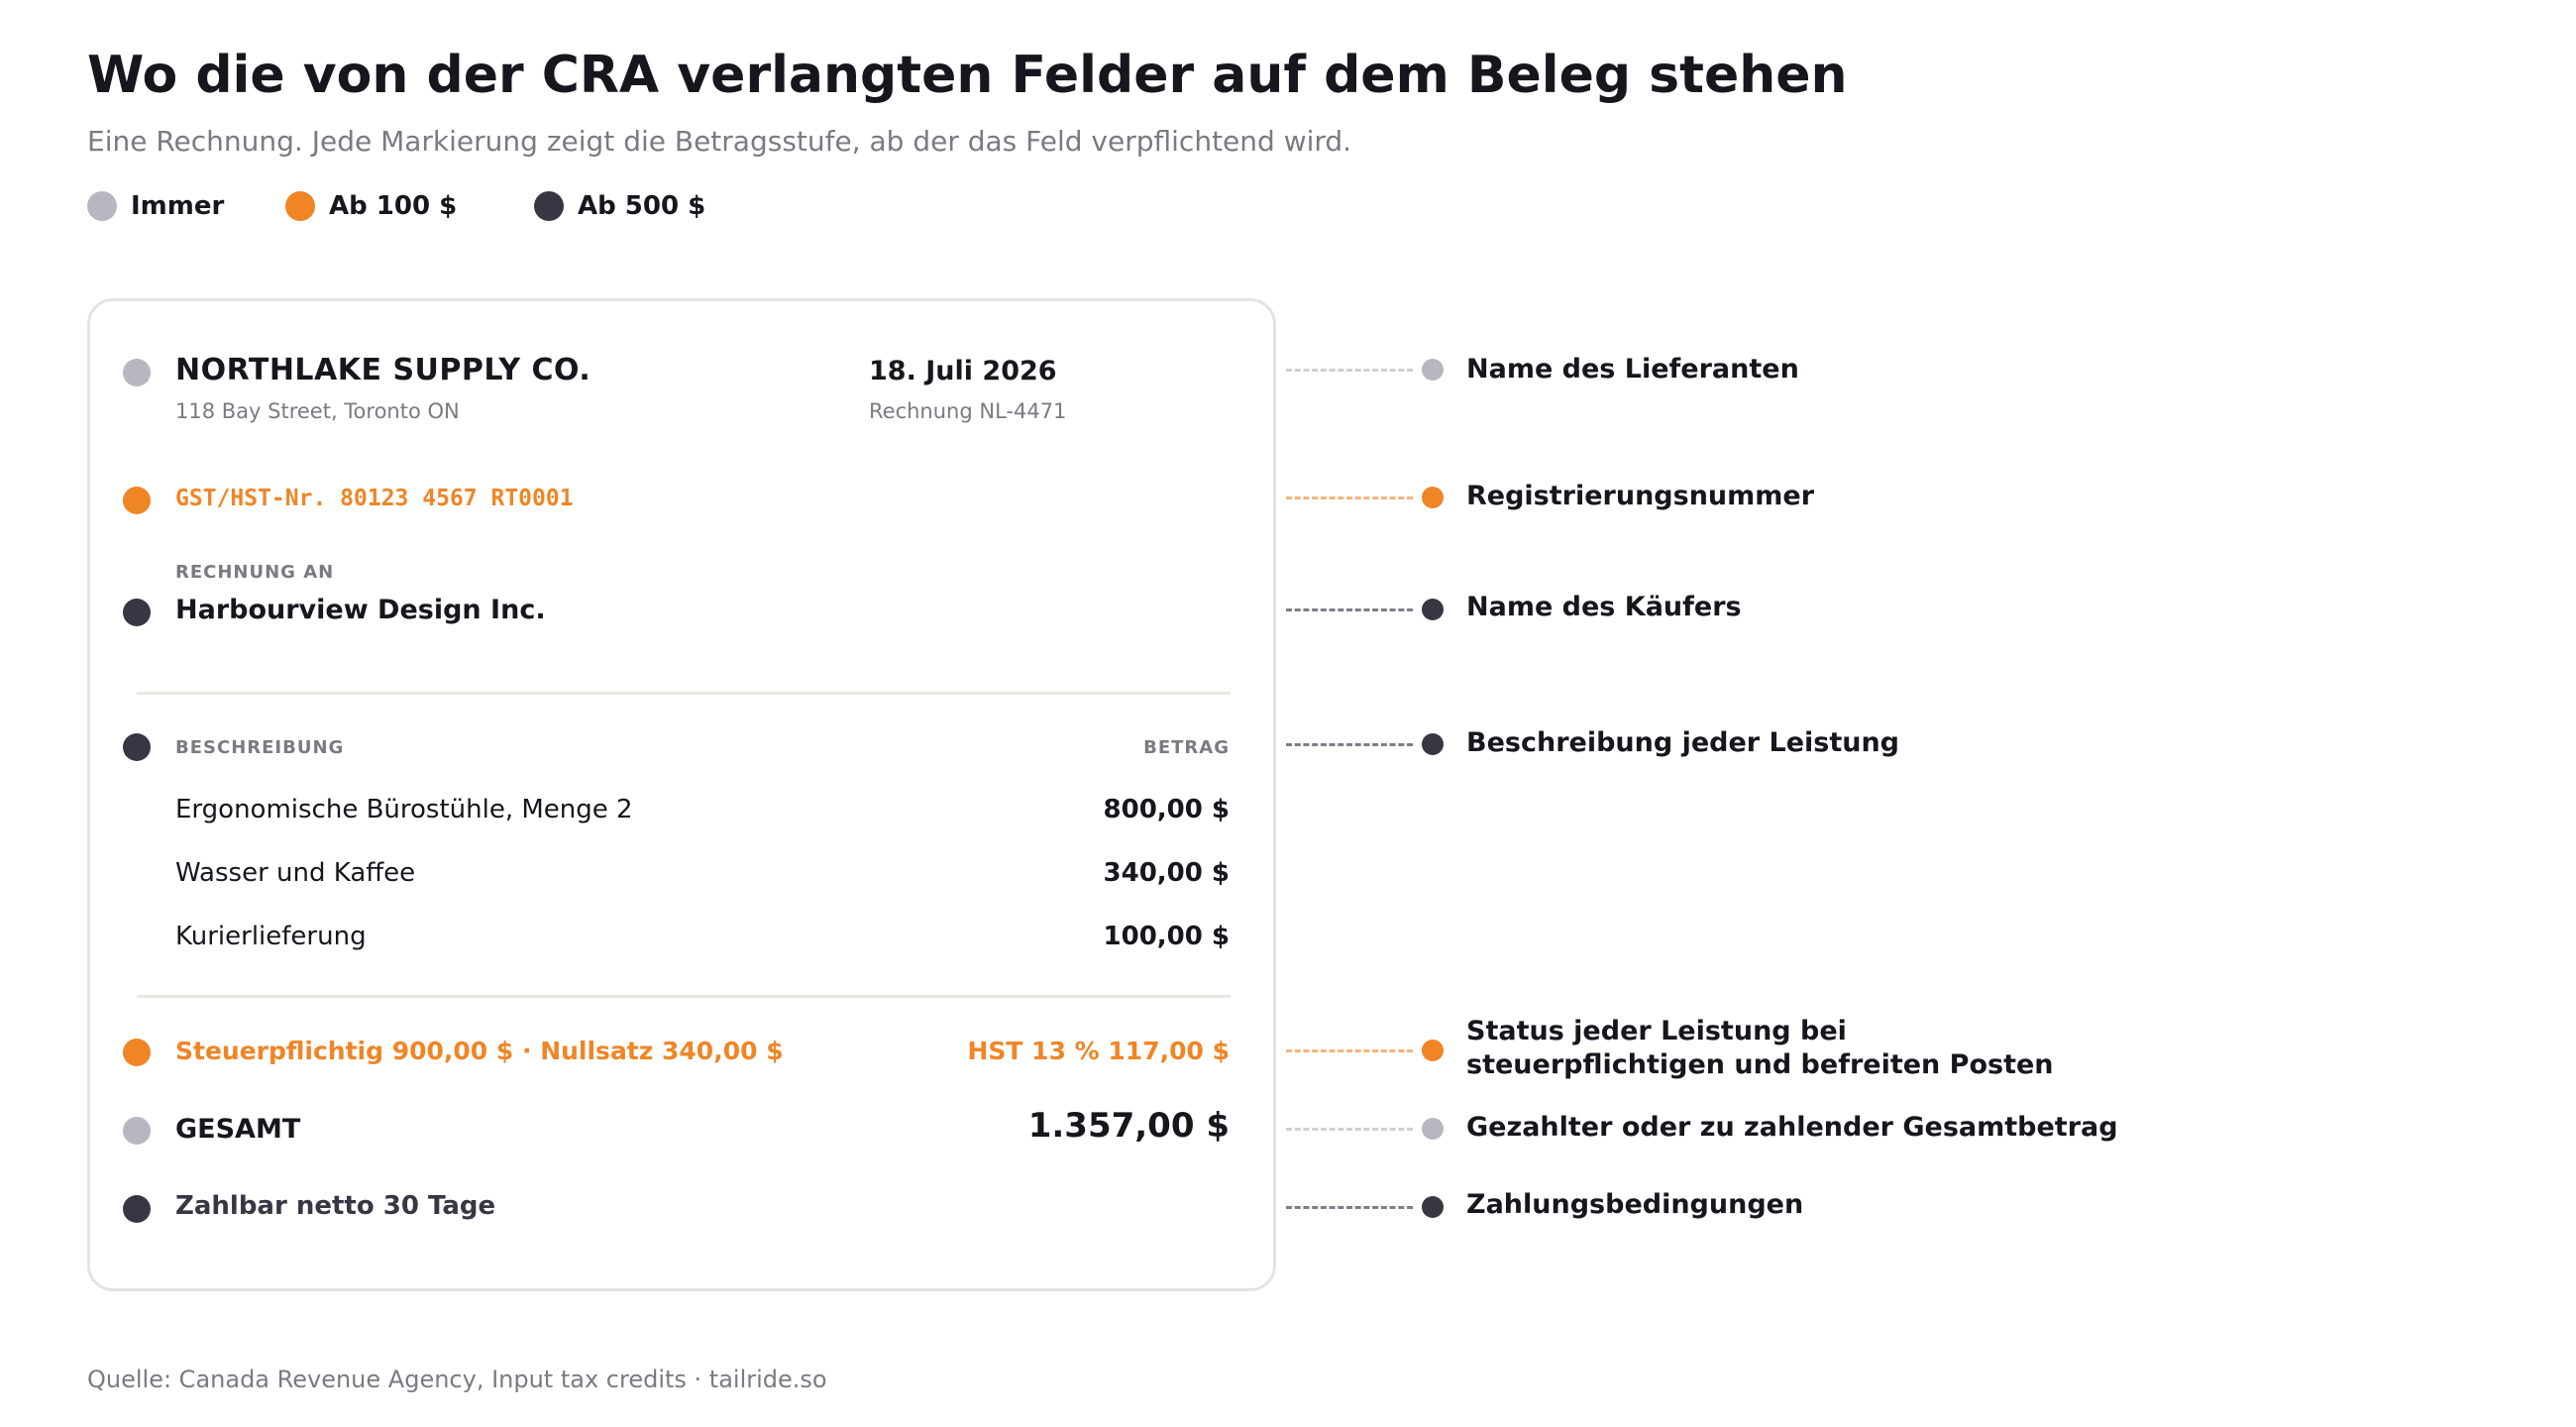 The width and height of the screenshot is (2576, 1427). What do you see at coordinates (1604, 607) in the screenshot?
I see `callout-label: Name des Käufers` at bounding box center [1604, 607].